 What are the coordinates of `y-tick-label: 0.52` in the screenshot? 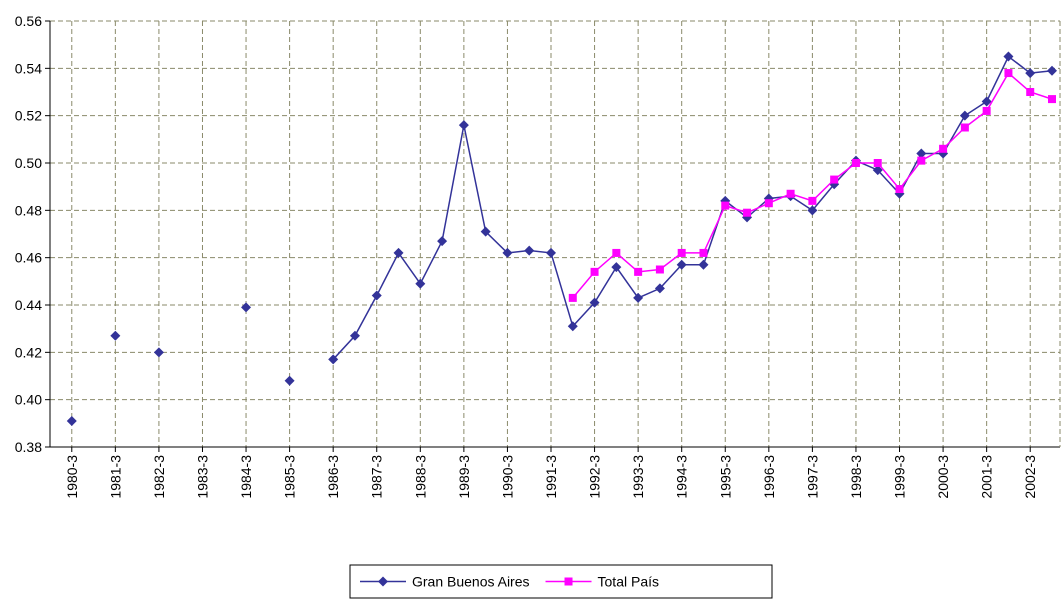 It's located at (28, 116).